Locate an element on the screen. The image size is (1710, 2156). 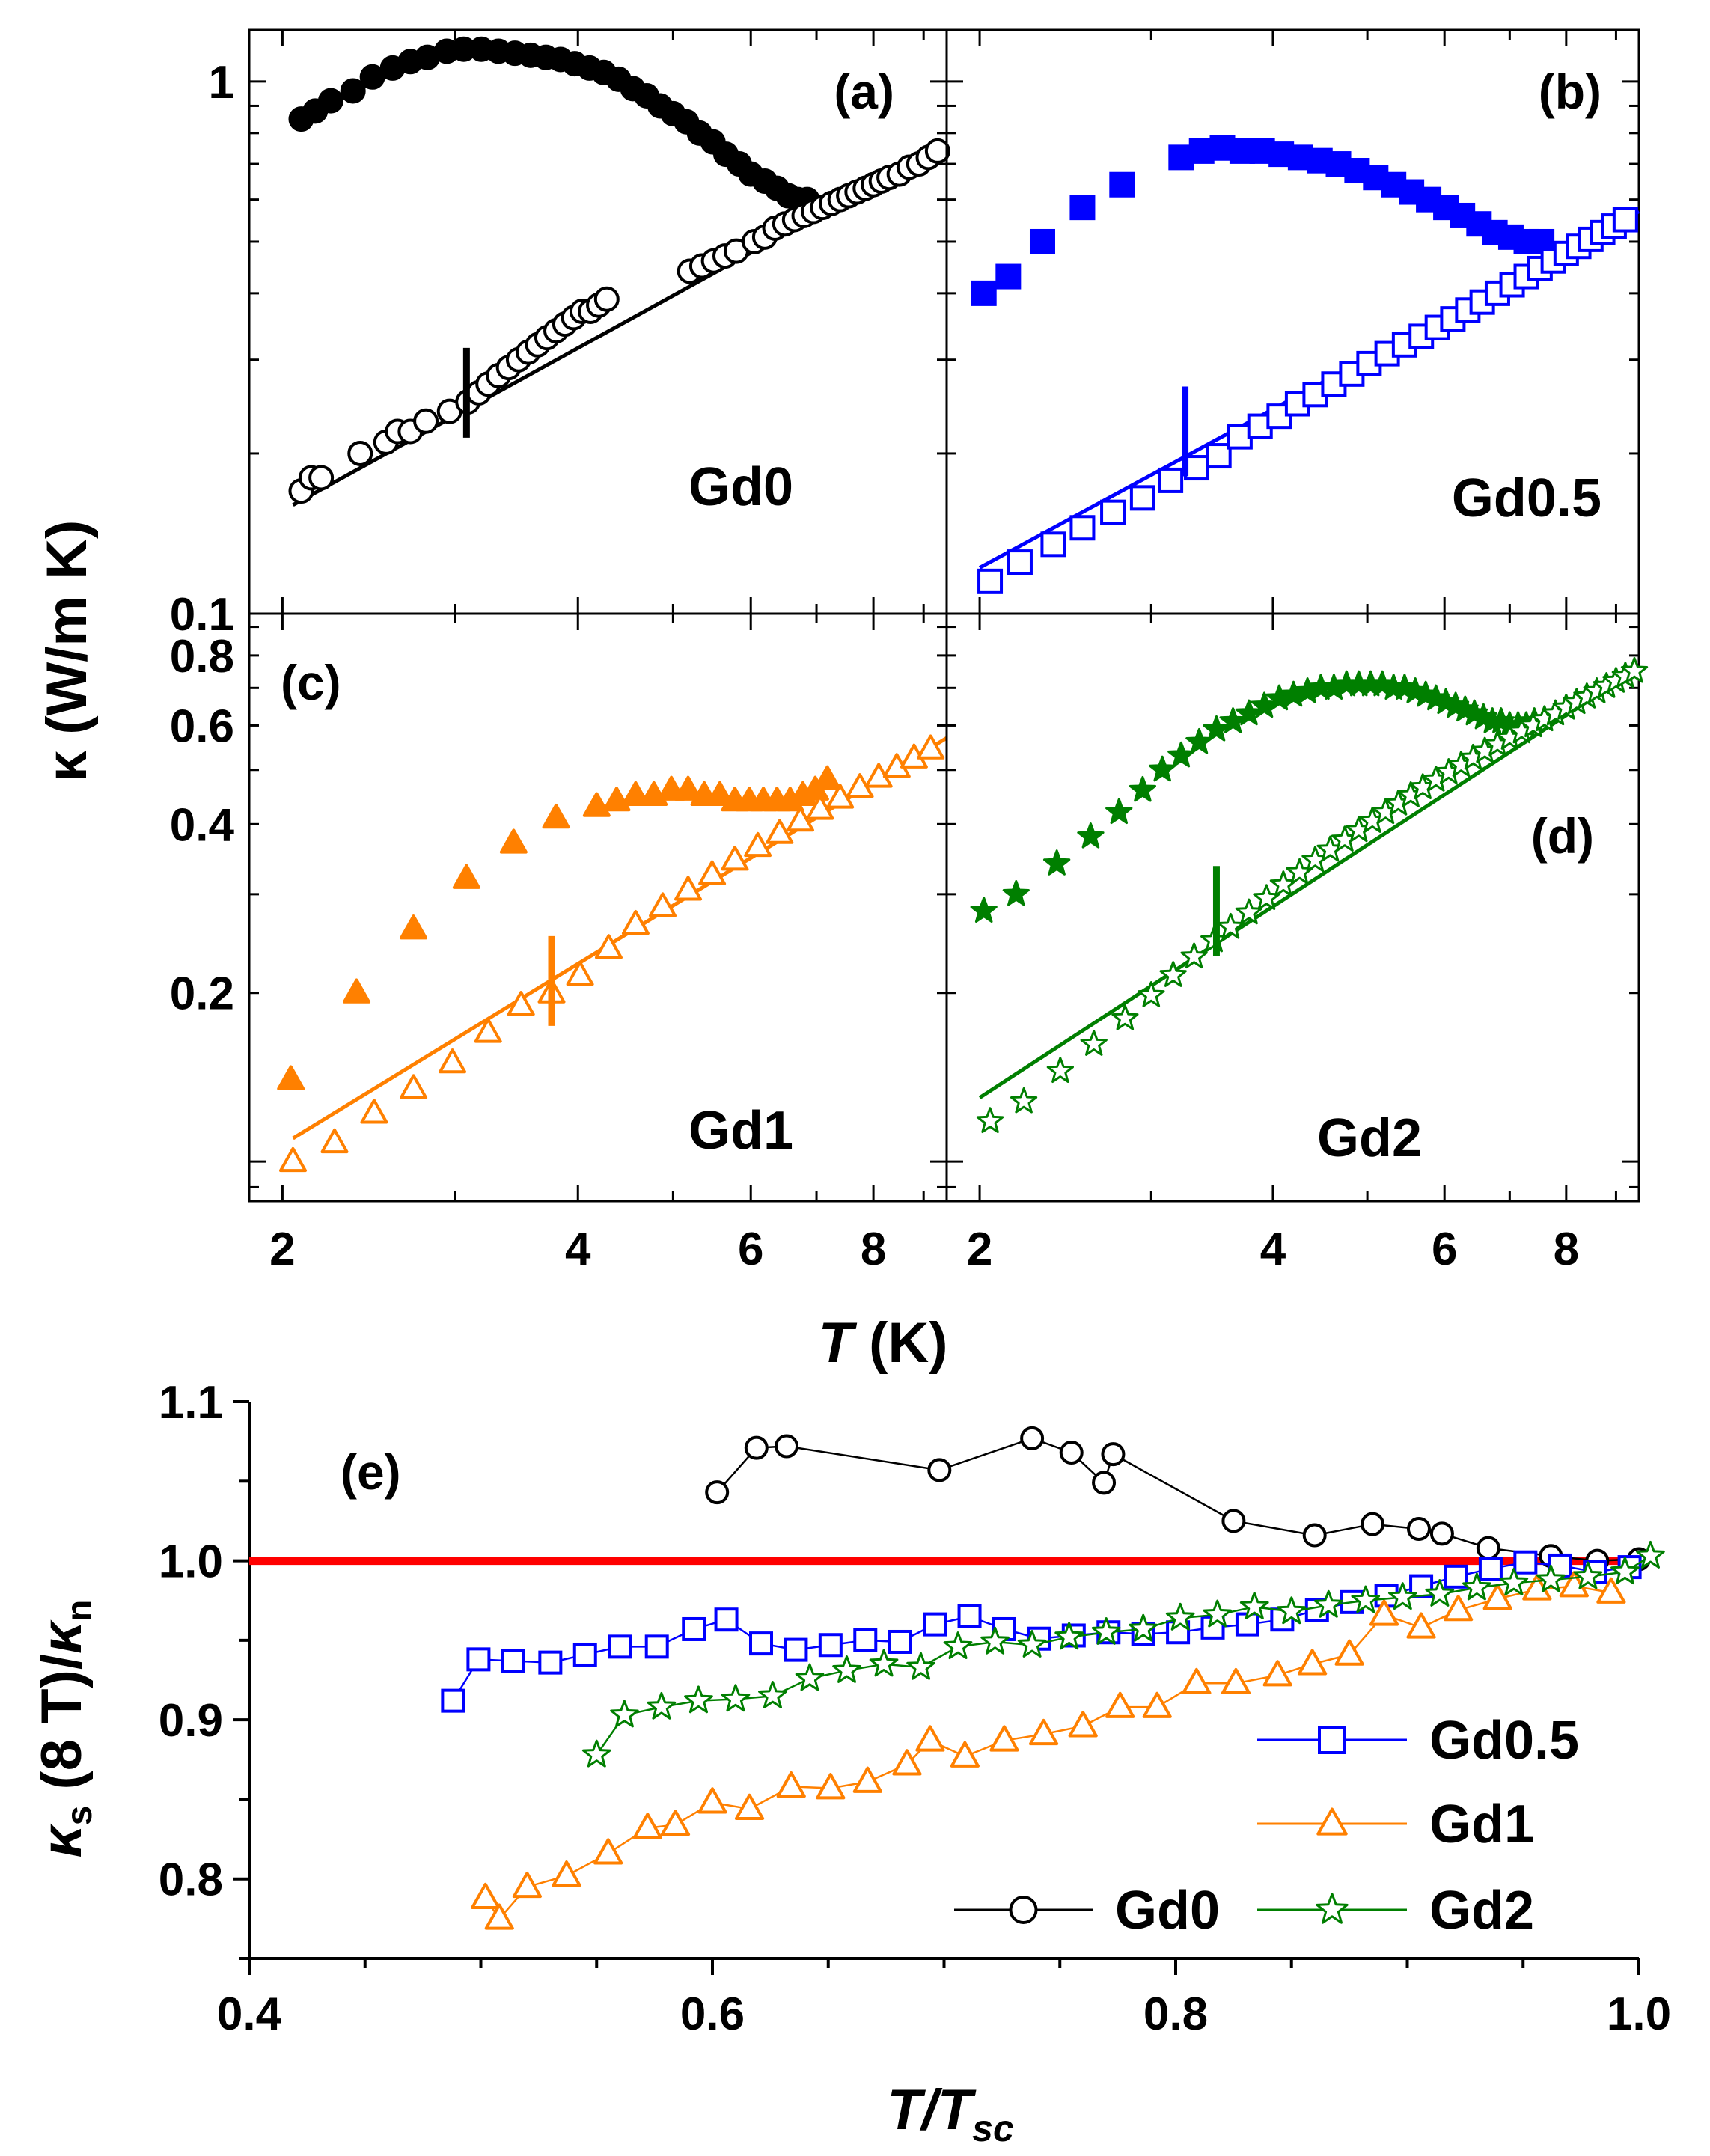
legend-item-gd0: Gd0 is located at coordinates (1087, 1910).